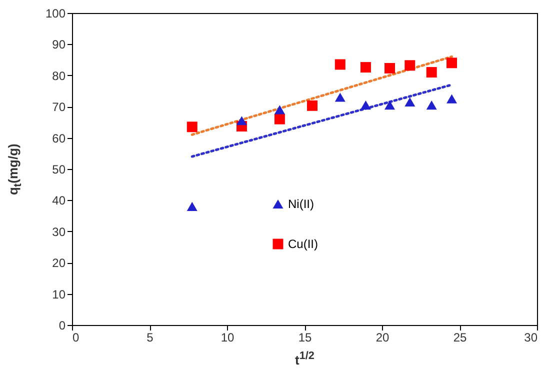 The width and height of the screenshot is (550, 383). Describe the element at coordinates (59, 138) in the screenshot. I see `y-tick-label: 60` at that location.